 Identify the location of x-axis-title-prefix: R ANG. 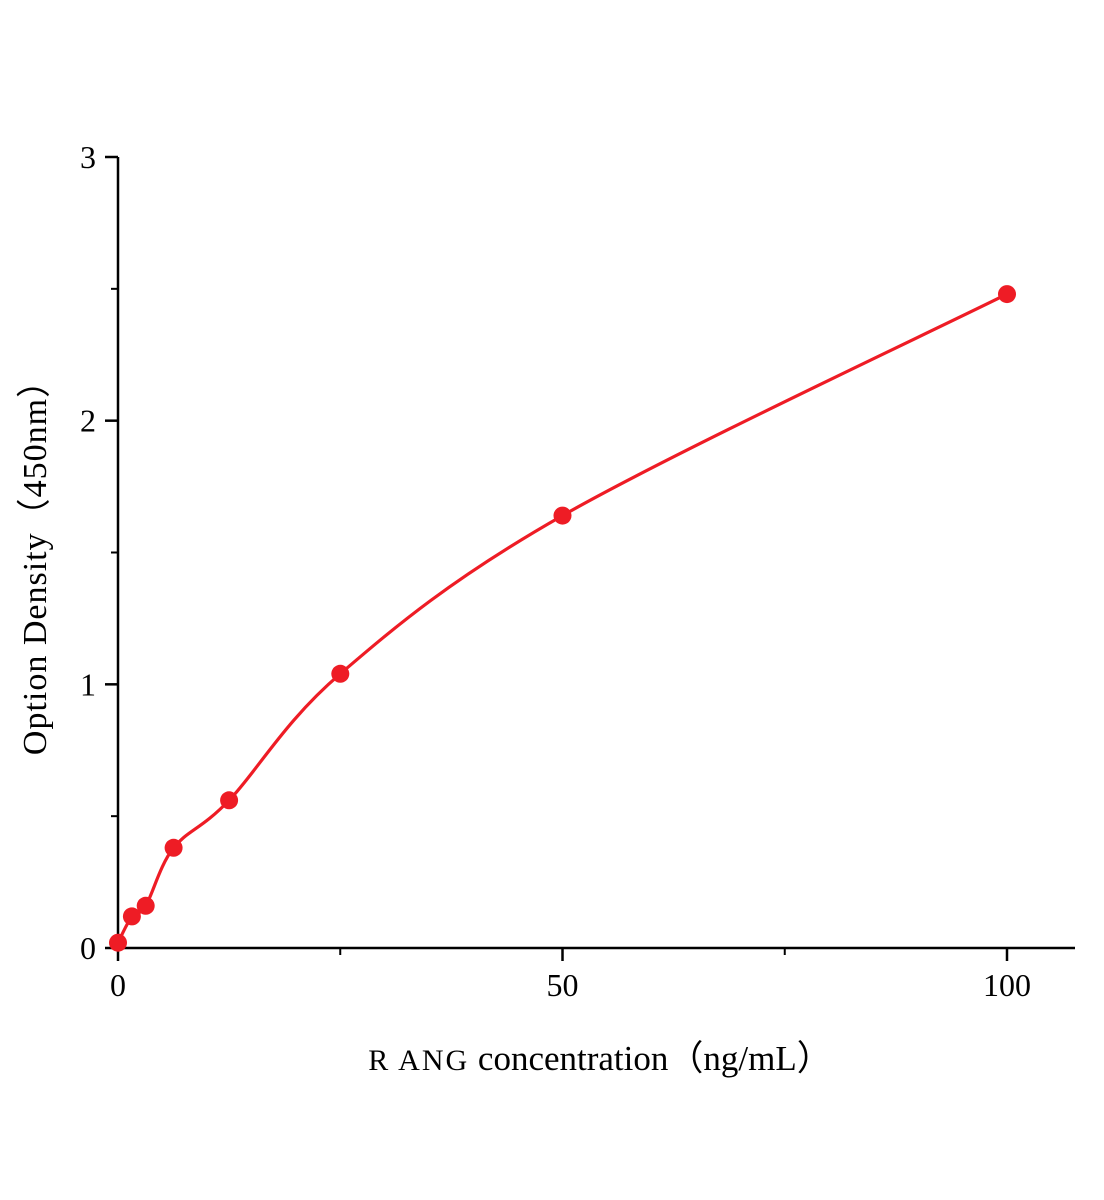
(419, 1060).